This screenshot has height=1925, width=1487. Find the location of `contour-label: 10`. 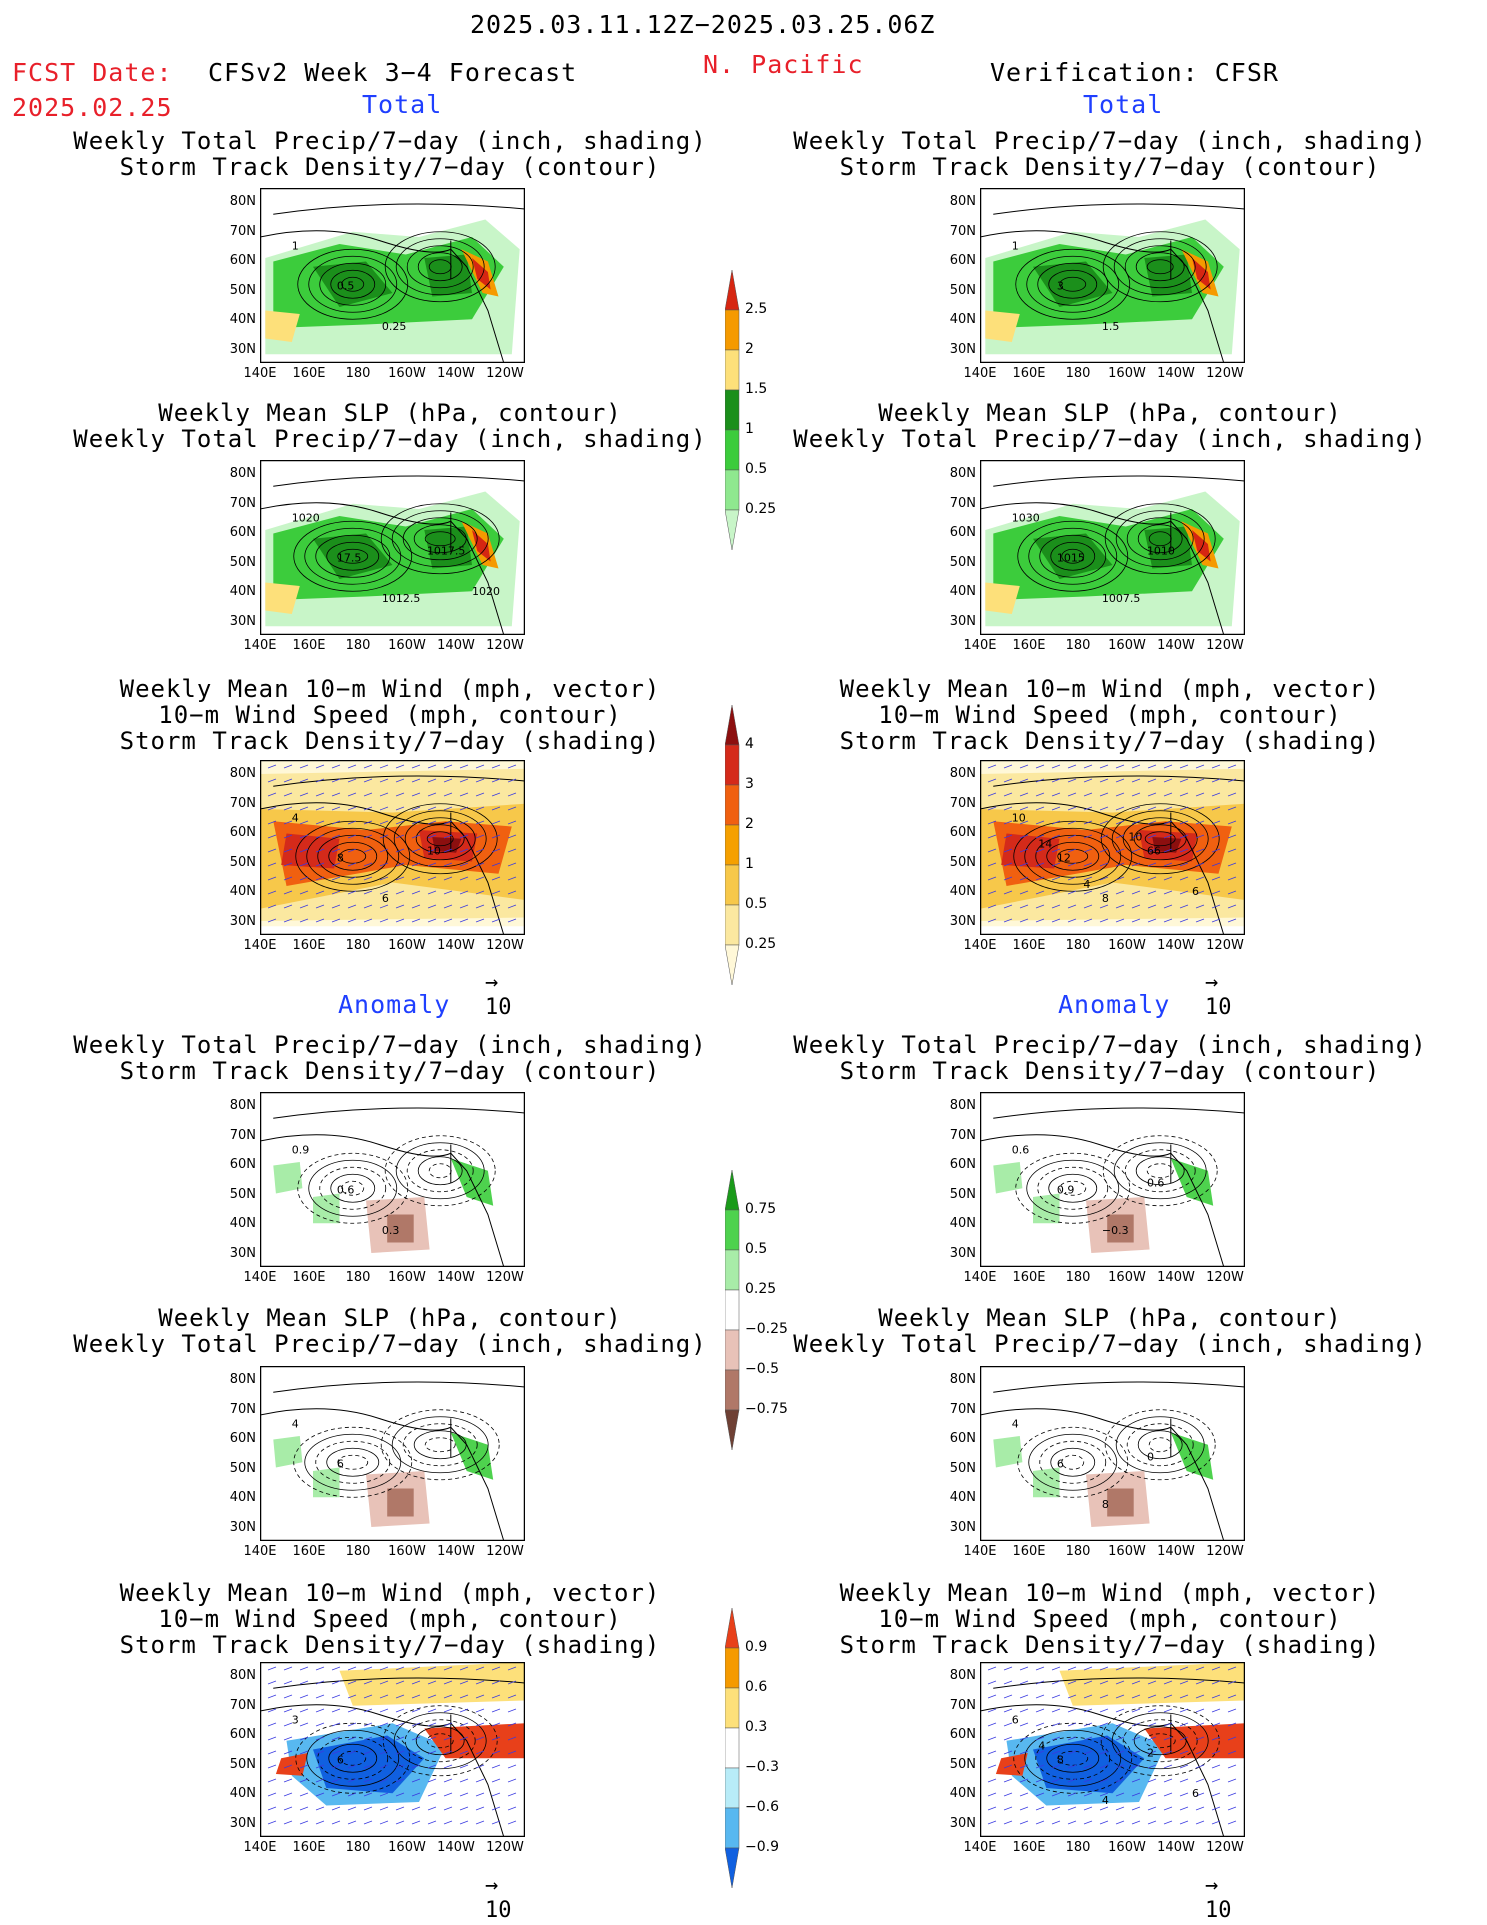

contour-label: 10 is located at coordinates (1135, 837).